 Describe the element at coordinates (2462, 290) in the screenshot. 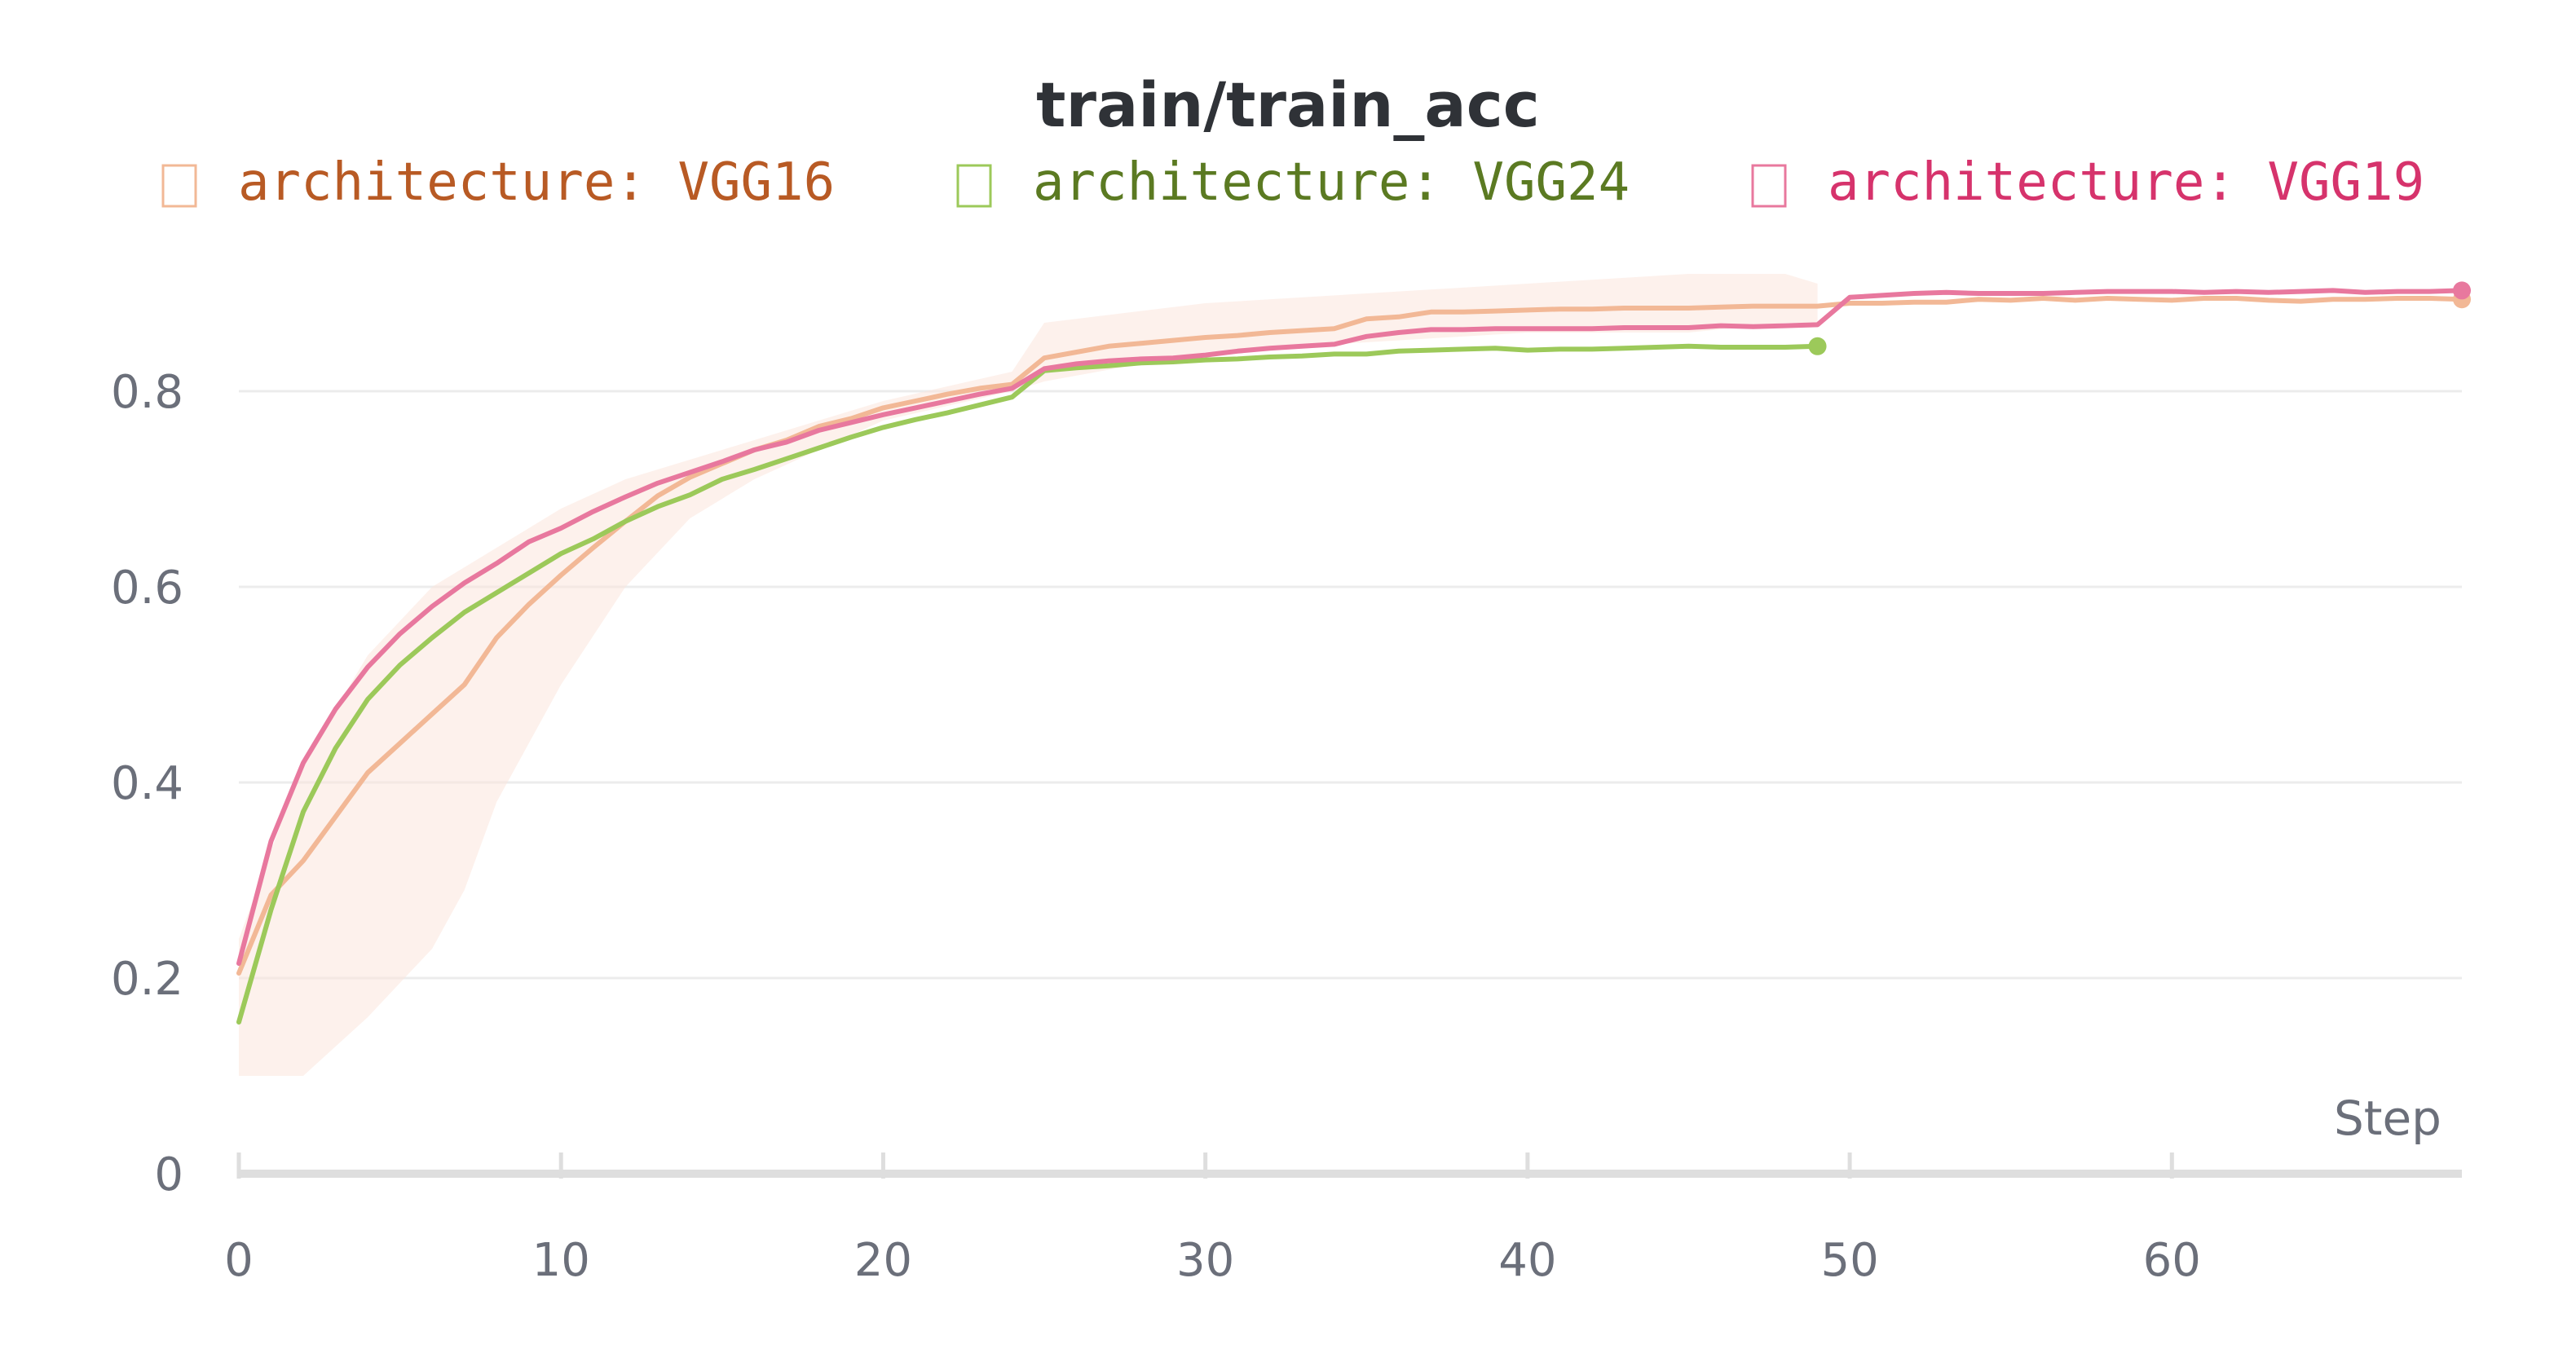

I see `series-end-point-architecture-vgg19` at that location.